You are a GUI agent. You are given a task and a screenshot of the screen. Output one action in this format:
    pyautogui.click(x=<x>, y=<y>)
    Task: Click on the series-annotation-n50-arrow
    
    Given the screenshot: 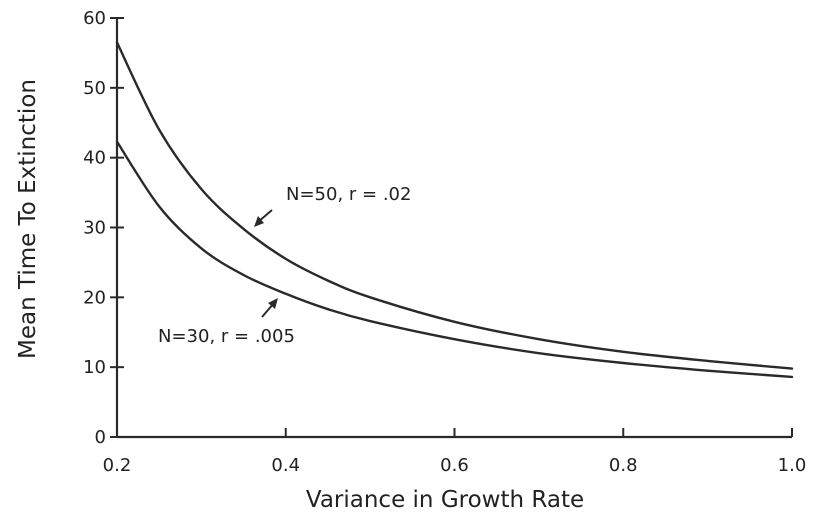 What is the action you would take?
    pyautogui.click(x=263, y=218)
    